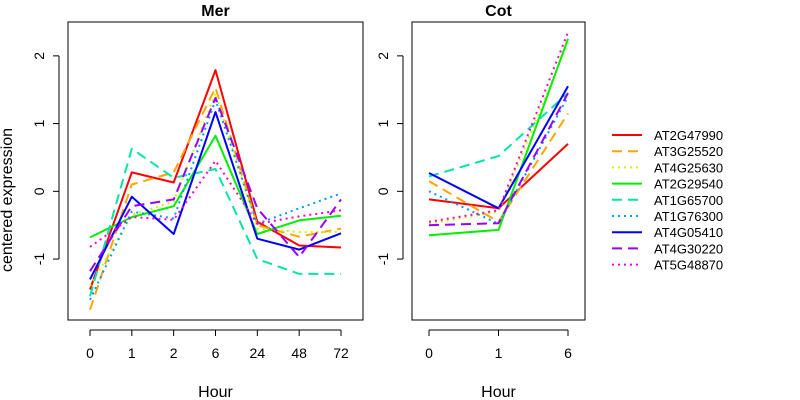  I want to click on legend-label-at2g29540: AT2G29540, so click(688, 184).